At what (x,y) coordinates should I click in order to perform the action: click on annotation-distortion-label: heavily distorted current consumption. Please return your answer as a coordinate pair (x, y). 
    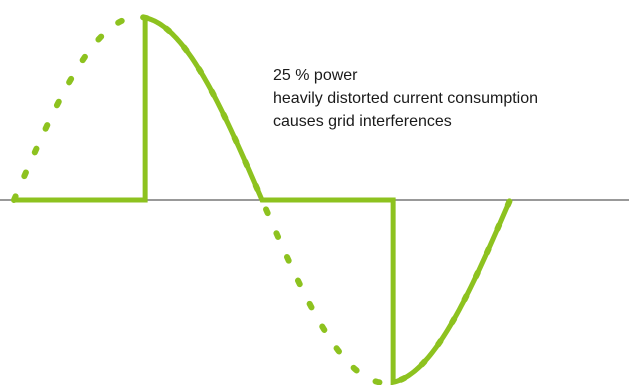
    Looking at the image, I should click on (406, 98).